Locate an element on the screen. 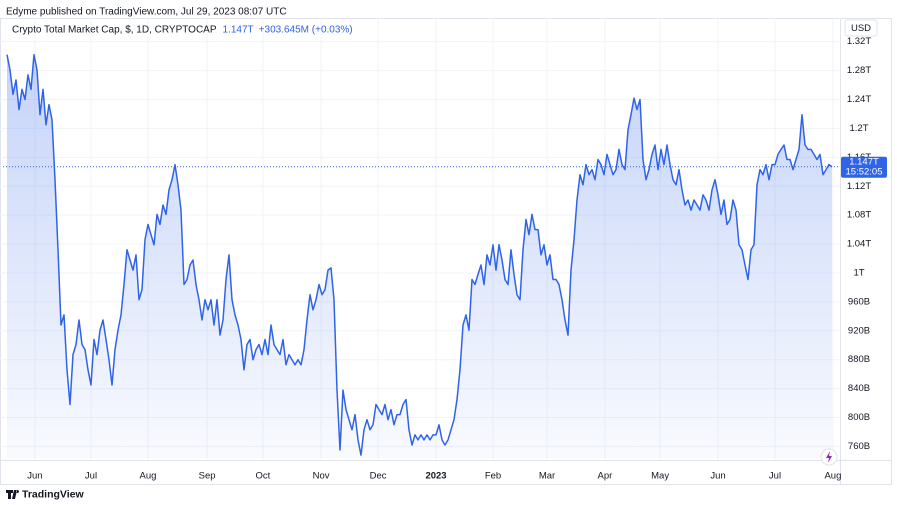 This screenshot has height=505, width=897. legend-change: +303.645M (+0.03%) is located at coordinates (306, 30).